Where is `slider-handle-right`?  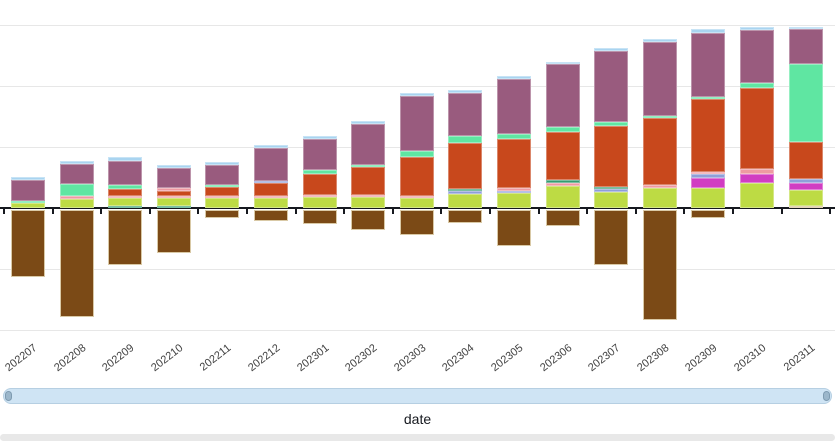 slider-handle-right is located at coordinates (826, 396).